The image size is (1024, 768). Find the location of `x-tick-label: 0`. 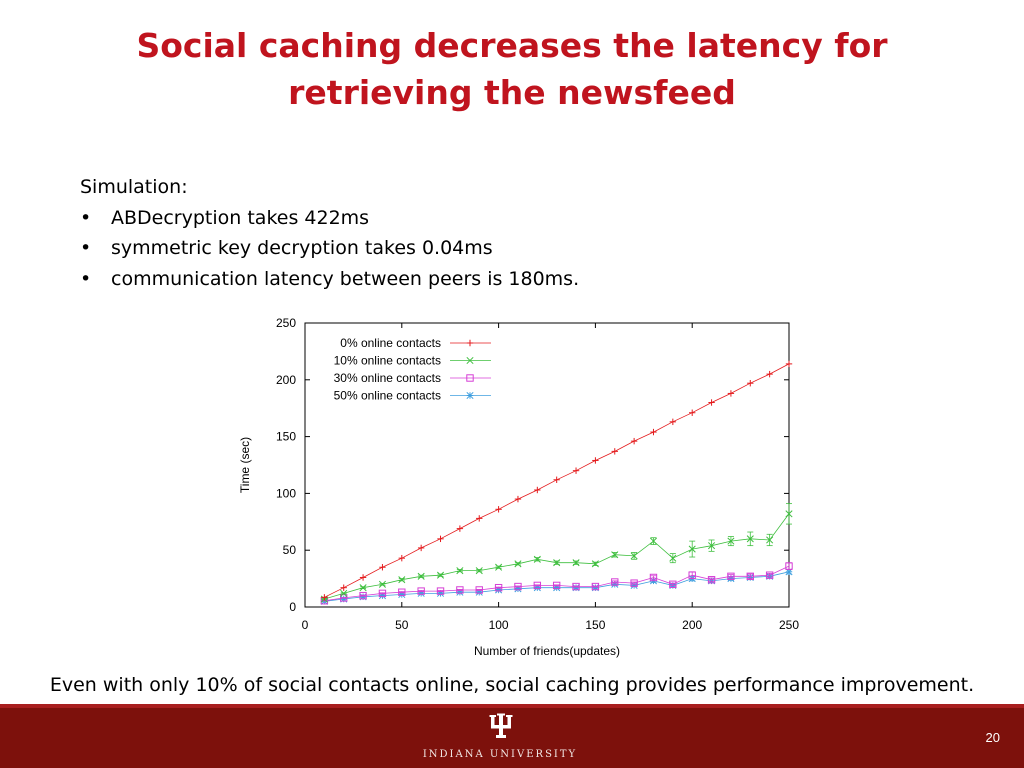

x-tick-label: 0 is located at coordinates (305, 625).